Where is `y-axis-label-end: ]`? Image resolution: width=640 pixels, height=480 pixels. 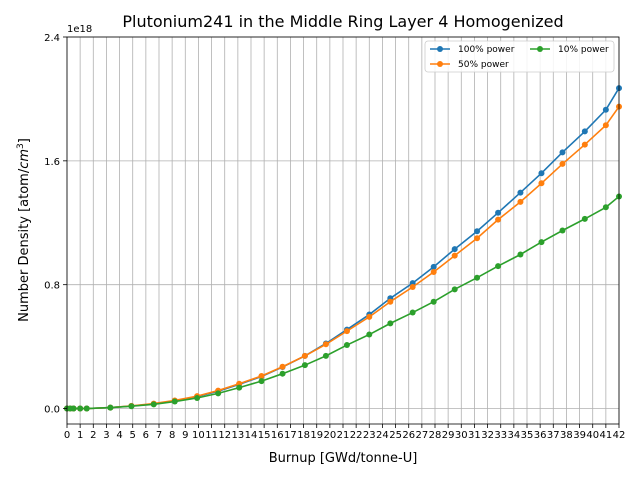
y-axis-label-end: ] is located at coordinates (24, 140).